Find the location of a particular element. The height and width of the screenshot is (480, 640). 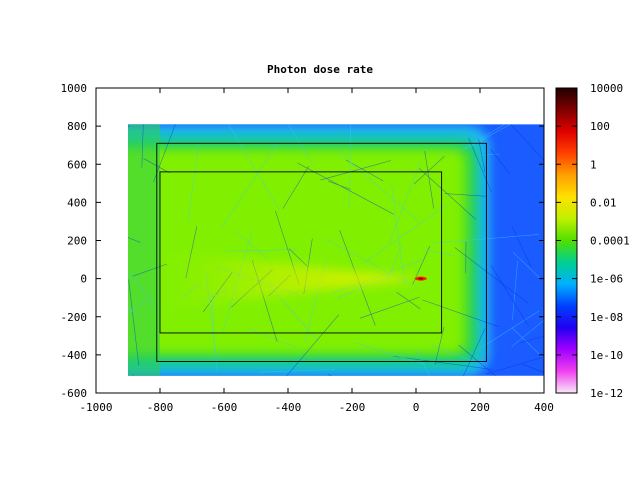

y-tick-label: 1000 is located at coordinates (74, 88).